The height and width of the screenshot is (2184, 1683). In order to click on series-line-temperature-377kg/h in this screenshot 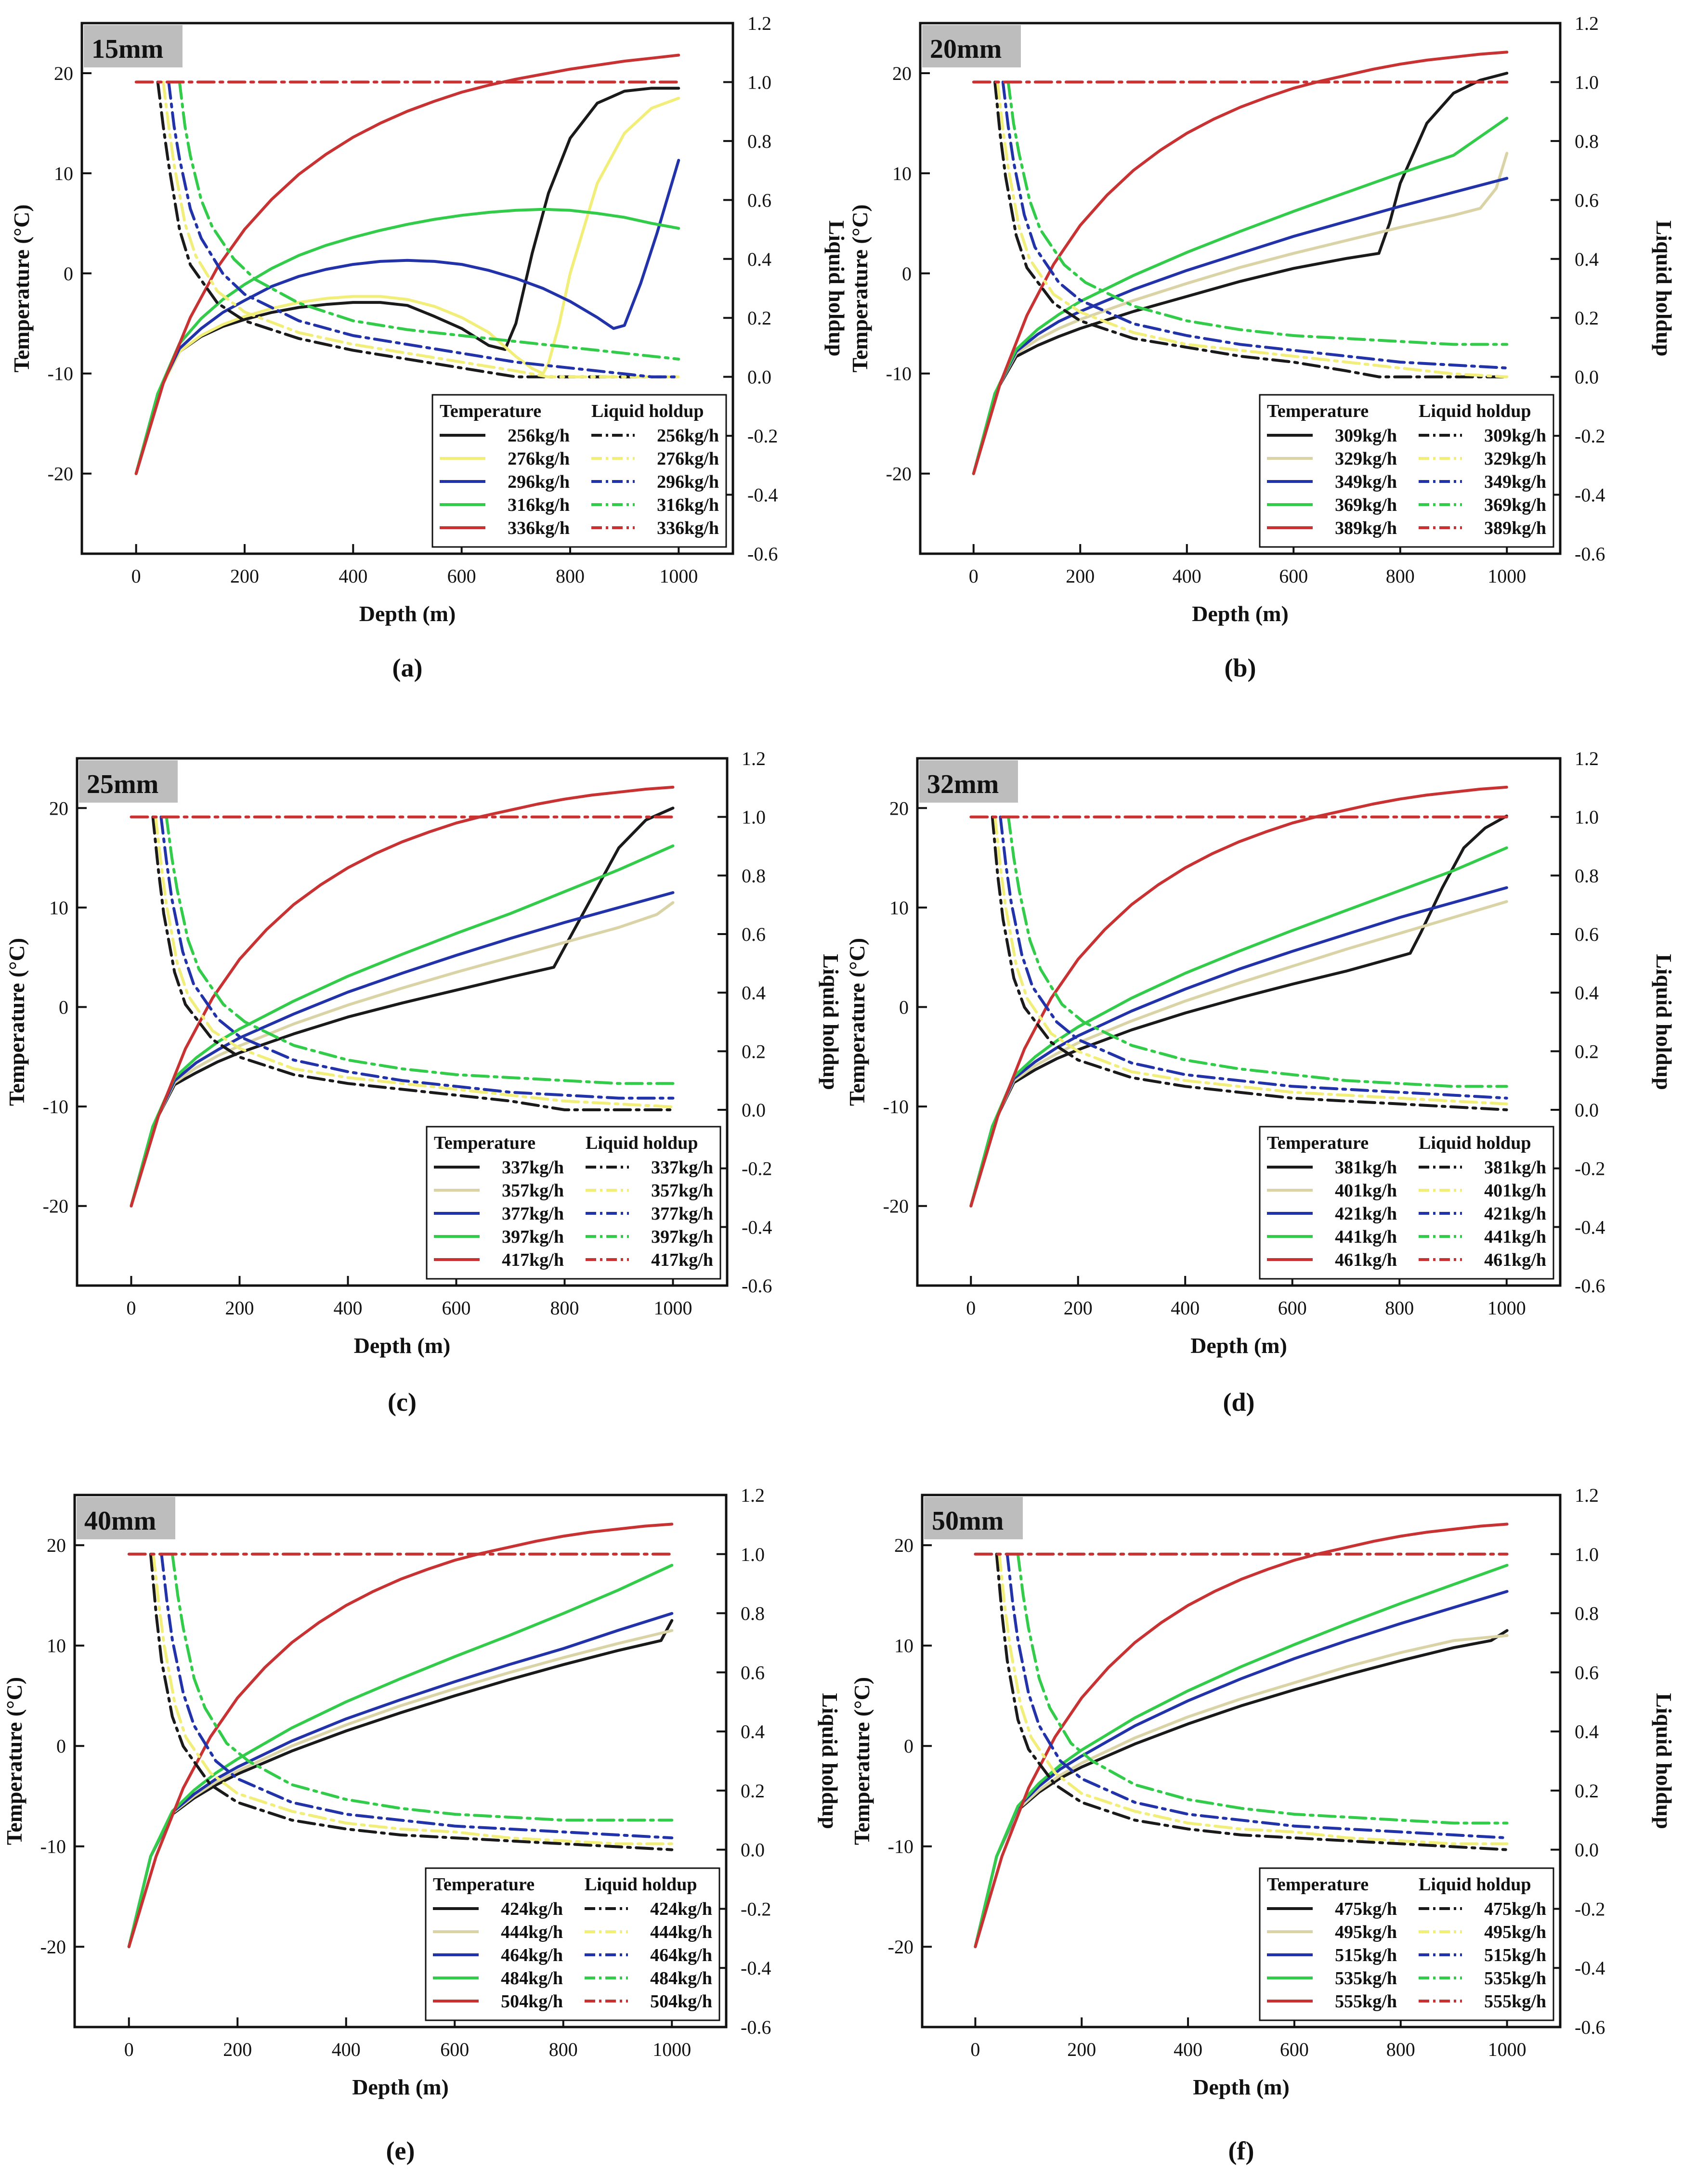, I will do `click(402, 1049)`.